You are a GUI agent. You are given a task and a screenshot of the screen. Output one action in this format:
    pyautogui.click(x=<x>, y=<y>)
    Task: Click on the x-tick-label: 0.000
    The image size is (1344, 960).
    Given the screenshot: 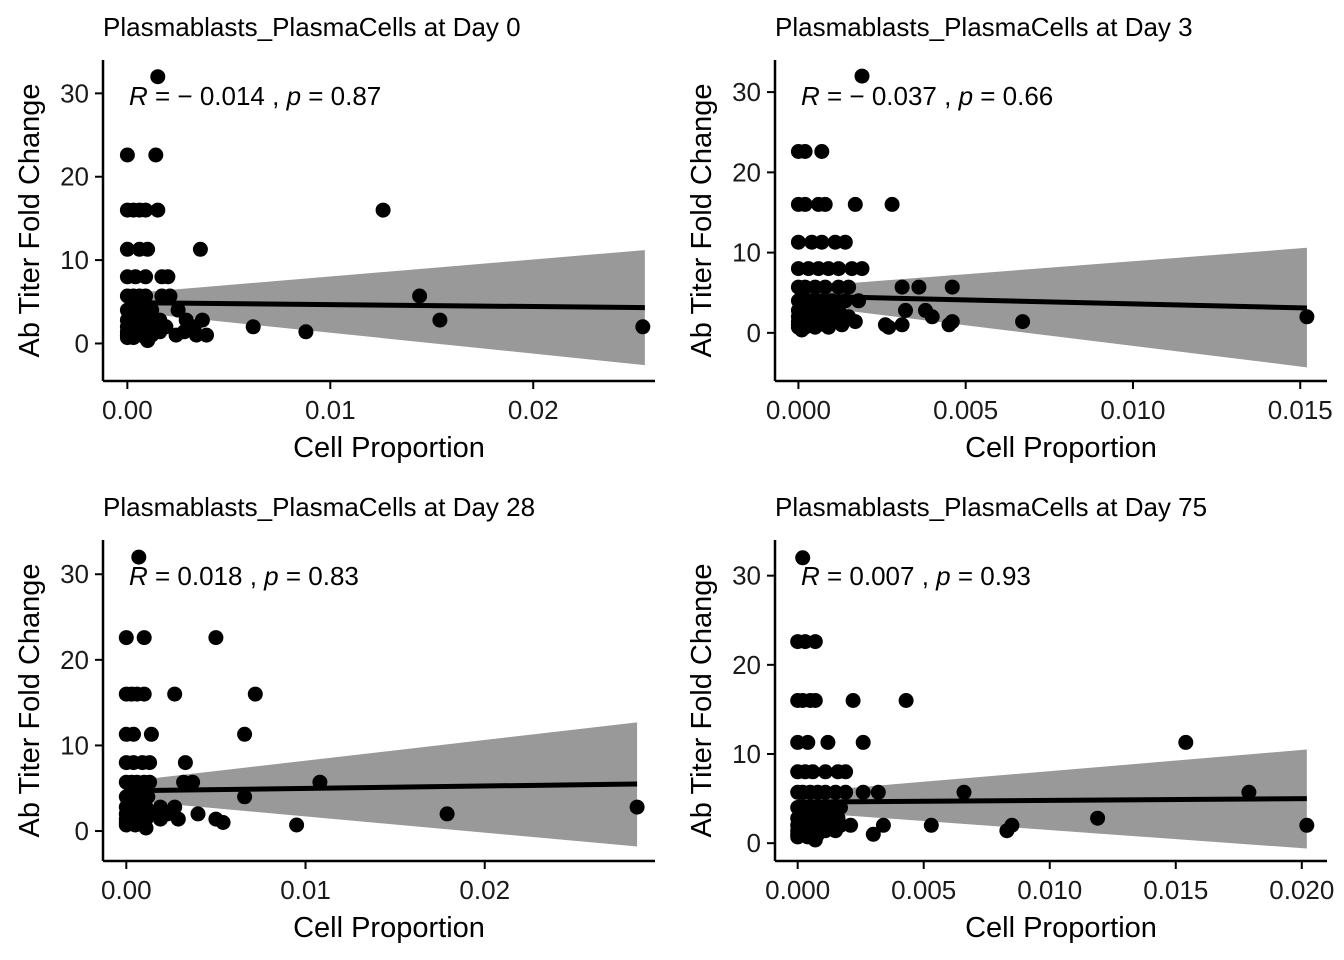 What is the action you would take?
    pyautogui.click(x=797, y=890)
    